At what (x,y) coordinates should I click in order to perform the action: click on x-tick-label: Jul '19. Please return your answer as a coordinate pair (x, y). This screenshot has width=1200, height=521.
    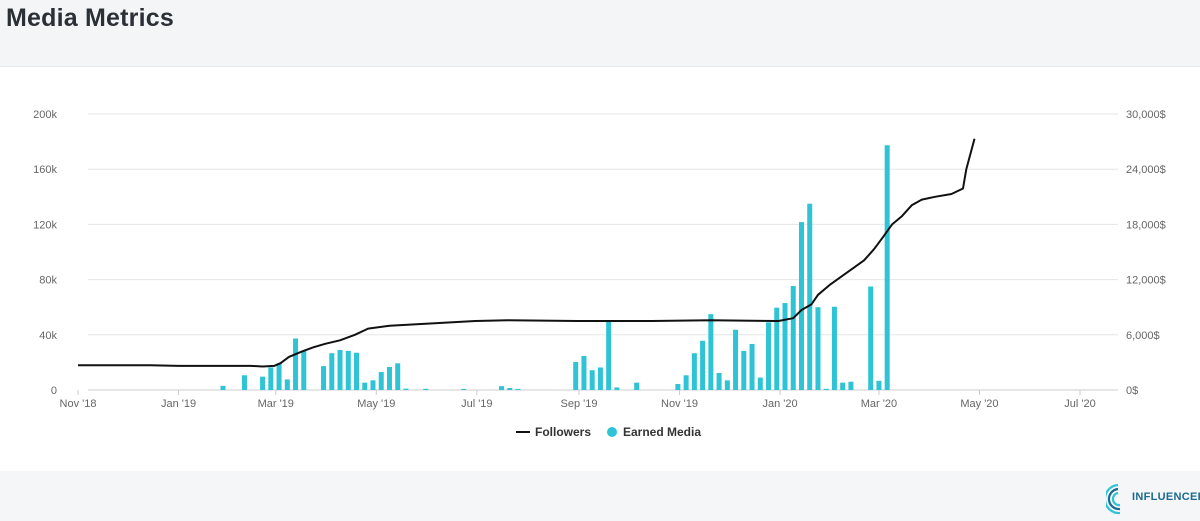
    Looking at the image, I should click on (476, 404).